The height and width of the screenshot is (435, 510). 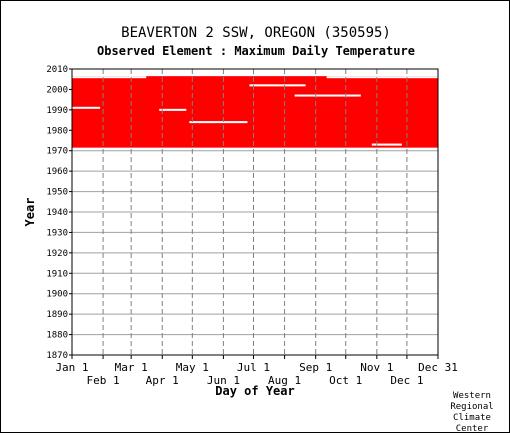 What do you see at coordinates (284, 380) in the screenshot?
I see `x-tick-label: Aug 1` at bounding box center [284, 380].